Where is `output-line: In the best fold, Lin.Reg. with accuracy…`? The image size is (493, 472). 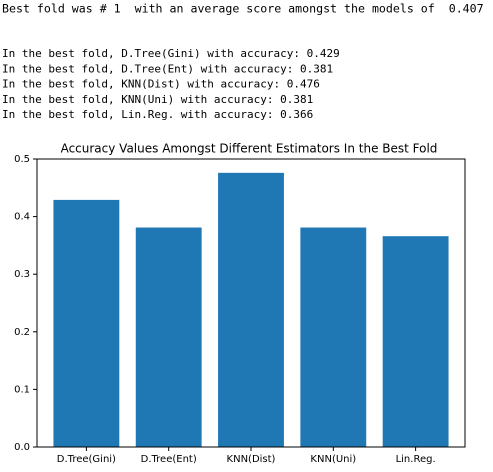
output-line: In the best fold, Lin.Reg. with accuracy… is located at coordinates (157, 114).